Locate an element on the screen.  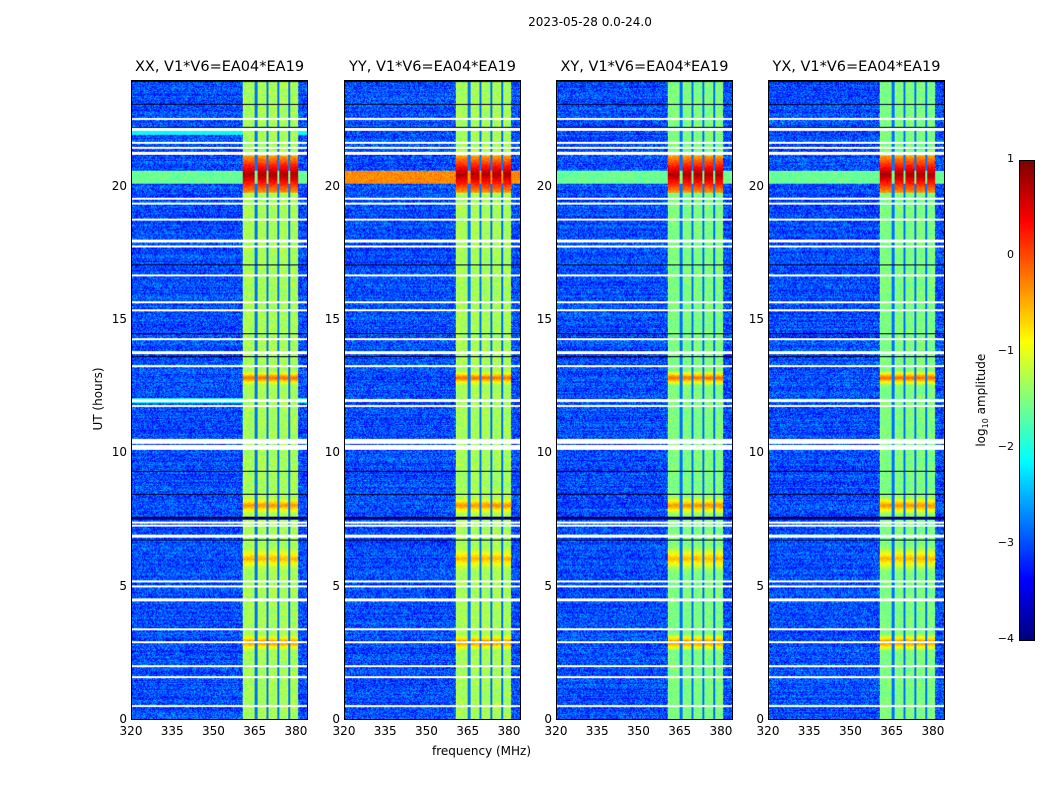
waterfall-panel-yx is located at coordinates (856, 400).